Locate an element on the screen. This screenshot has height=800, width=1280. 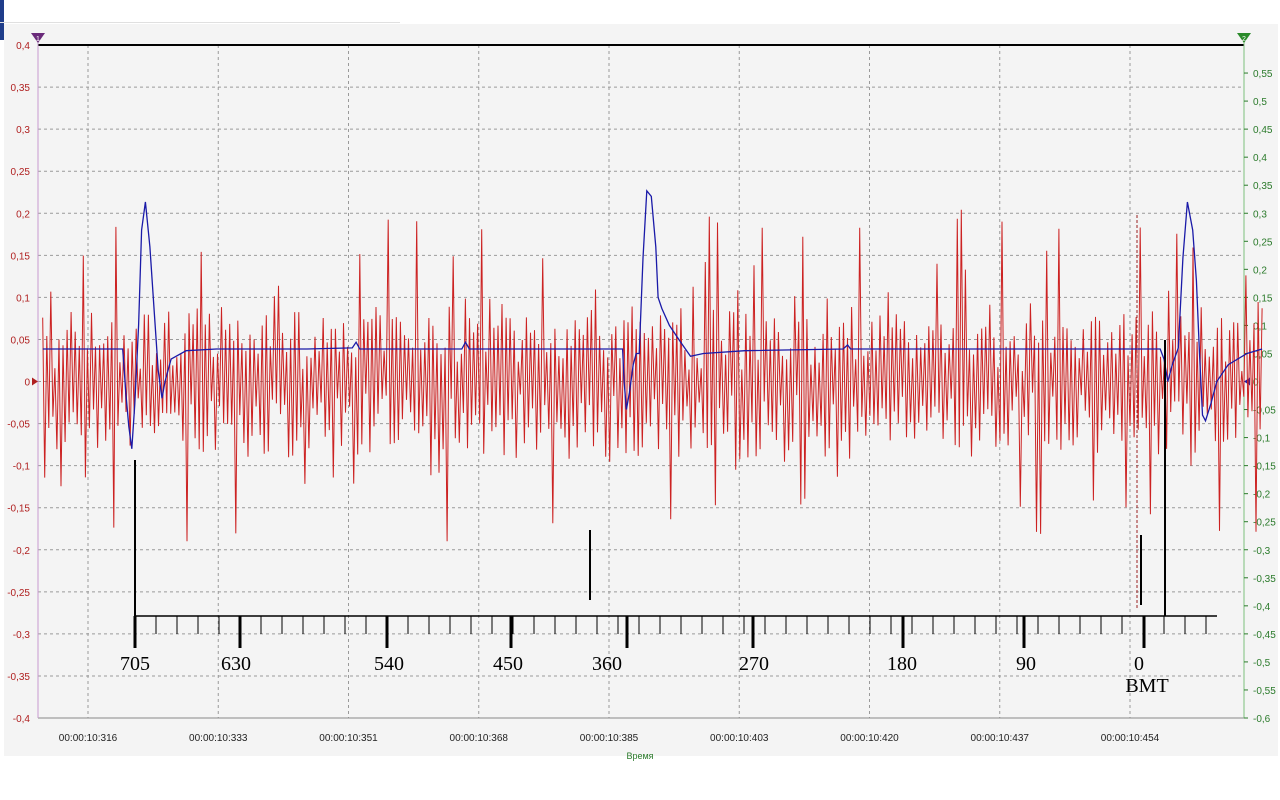
right-tick-label: 0,2 is located at coordinates (1260, 270).